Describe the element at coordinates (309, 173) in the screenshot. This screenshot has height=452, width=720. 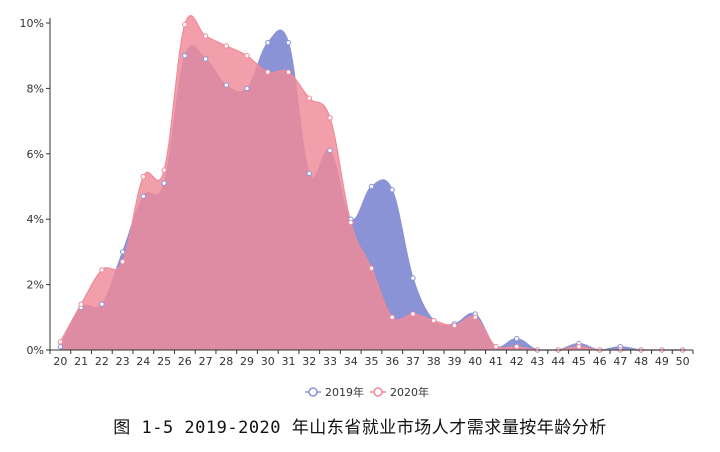
I see `data-point-2019年-32` at that location.